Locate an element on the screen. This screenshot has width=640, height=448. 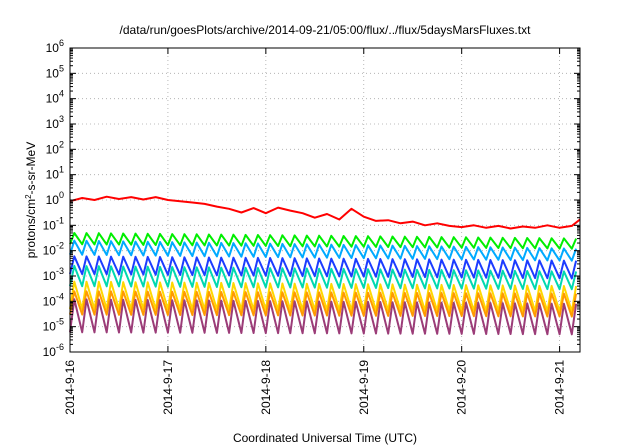
y-tick-label: 10⁻⁴ is located at coordinates (53, 299).